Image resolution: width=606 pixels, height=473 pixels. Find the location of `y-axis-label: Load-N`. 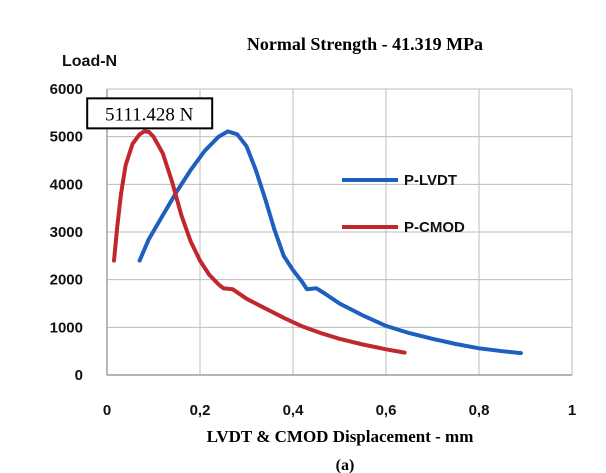

y-axis-label: Load-N is located at coordinates (89, 61).